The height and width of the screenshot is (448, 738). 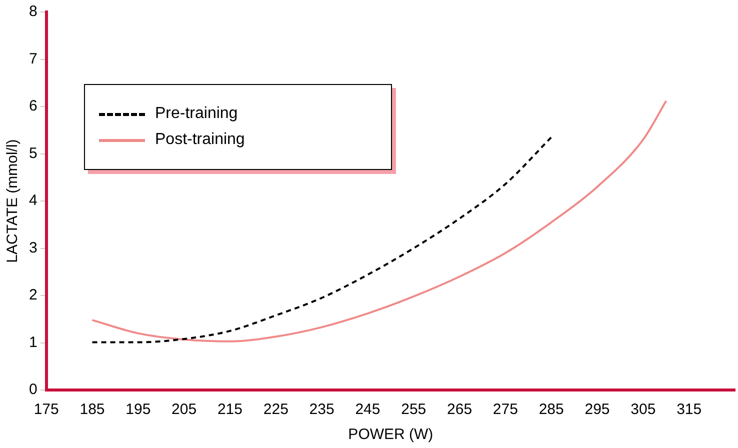 What do you see at coordinates (551, 409) in the screenshot?
I see `x-tick-label: 285` at bounding box center [551, 409].